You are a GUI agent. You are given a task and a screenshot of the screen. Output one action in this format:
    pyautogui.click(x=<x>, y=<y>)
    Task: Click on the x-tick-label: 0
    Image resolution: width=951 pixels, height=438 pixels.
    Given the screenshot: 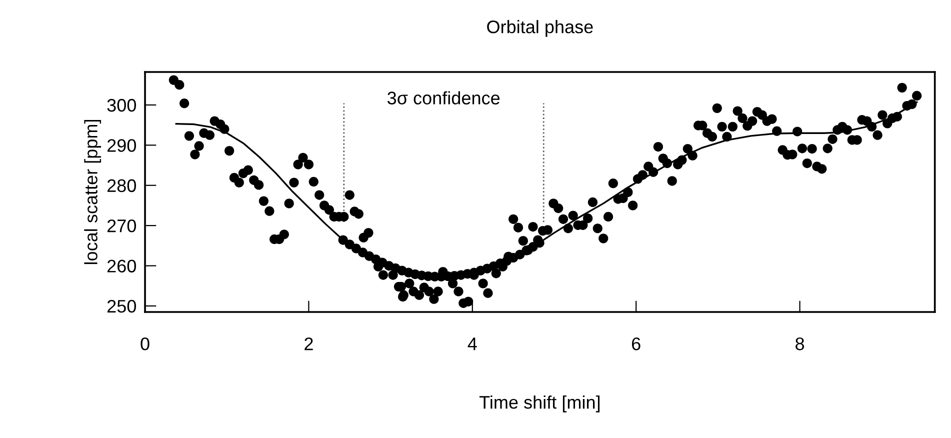 What is the action you would take?
    pyautogui.click(x=145, y=343)
    